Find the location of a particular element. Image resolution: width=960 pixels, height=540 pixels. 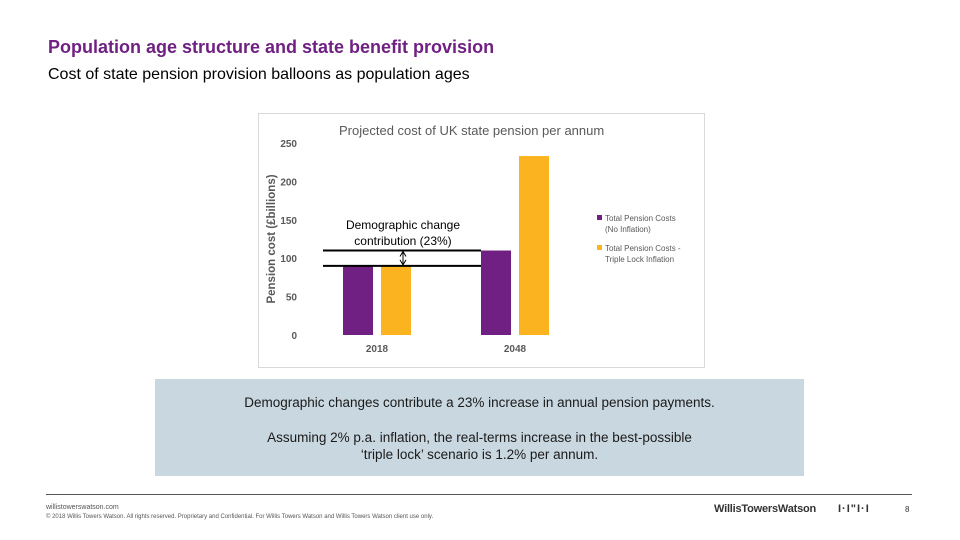

legend-label-line-2: (No Inflation) is located at coordinates (628, 229).